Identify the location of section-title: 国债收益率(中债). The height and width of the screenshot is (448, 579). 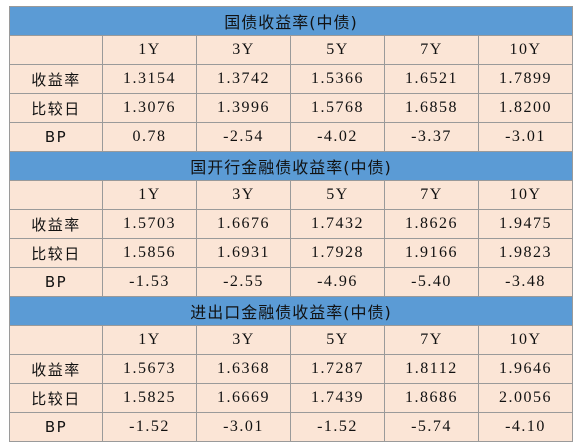
(291, 21).